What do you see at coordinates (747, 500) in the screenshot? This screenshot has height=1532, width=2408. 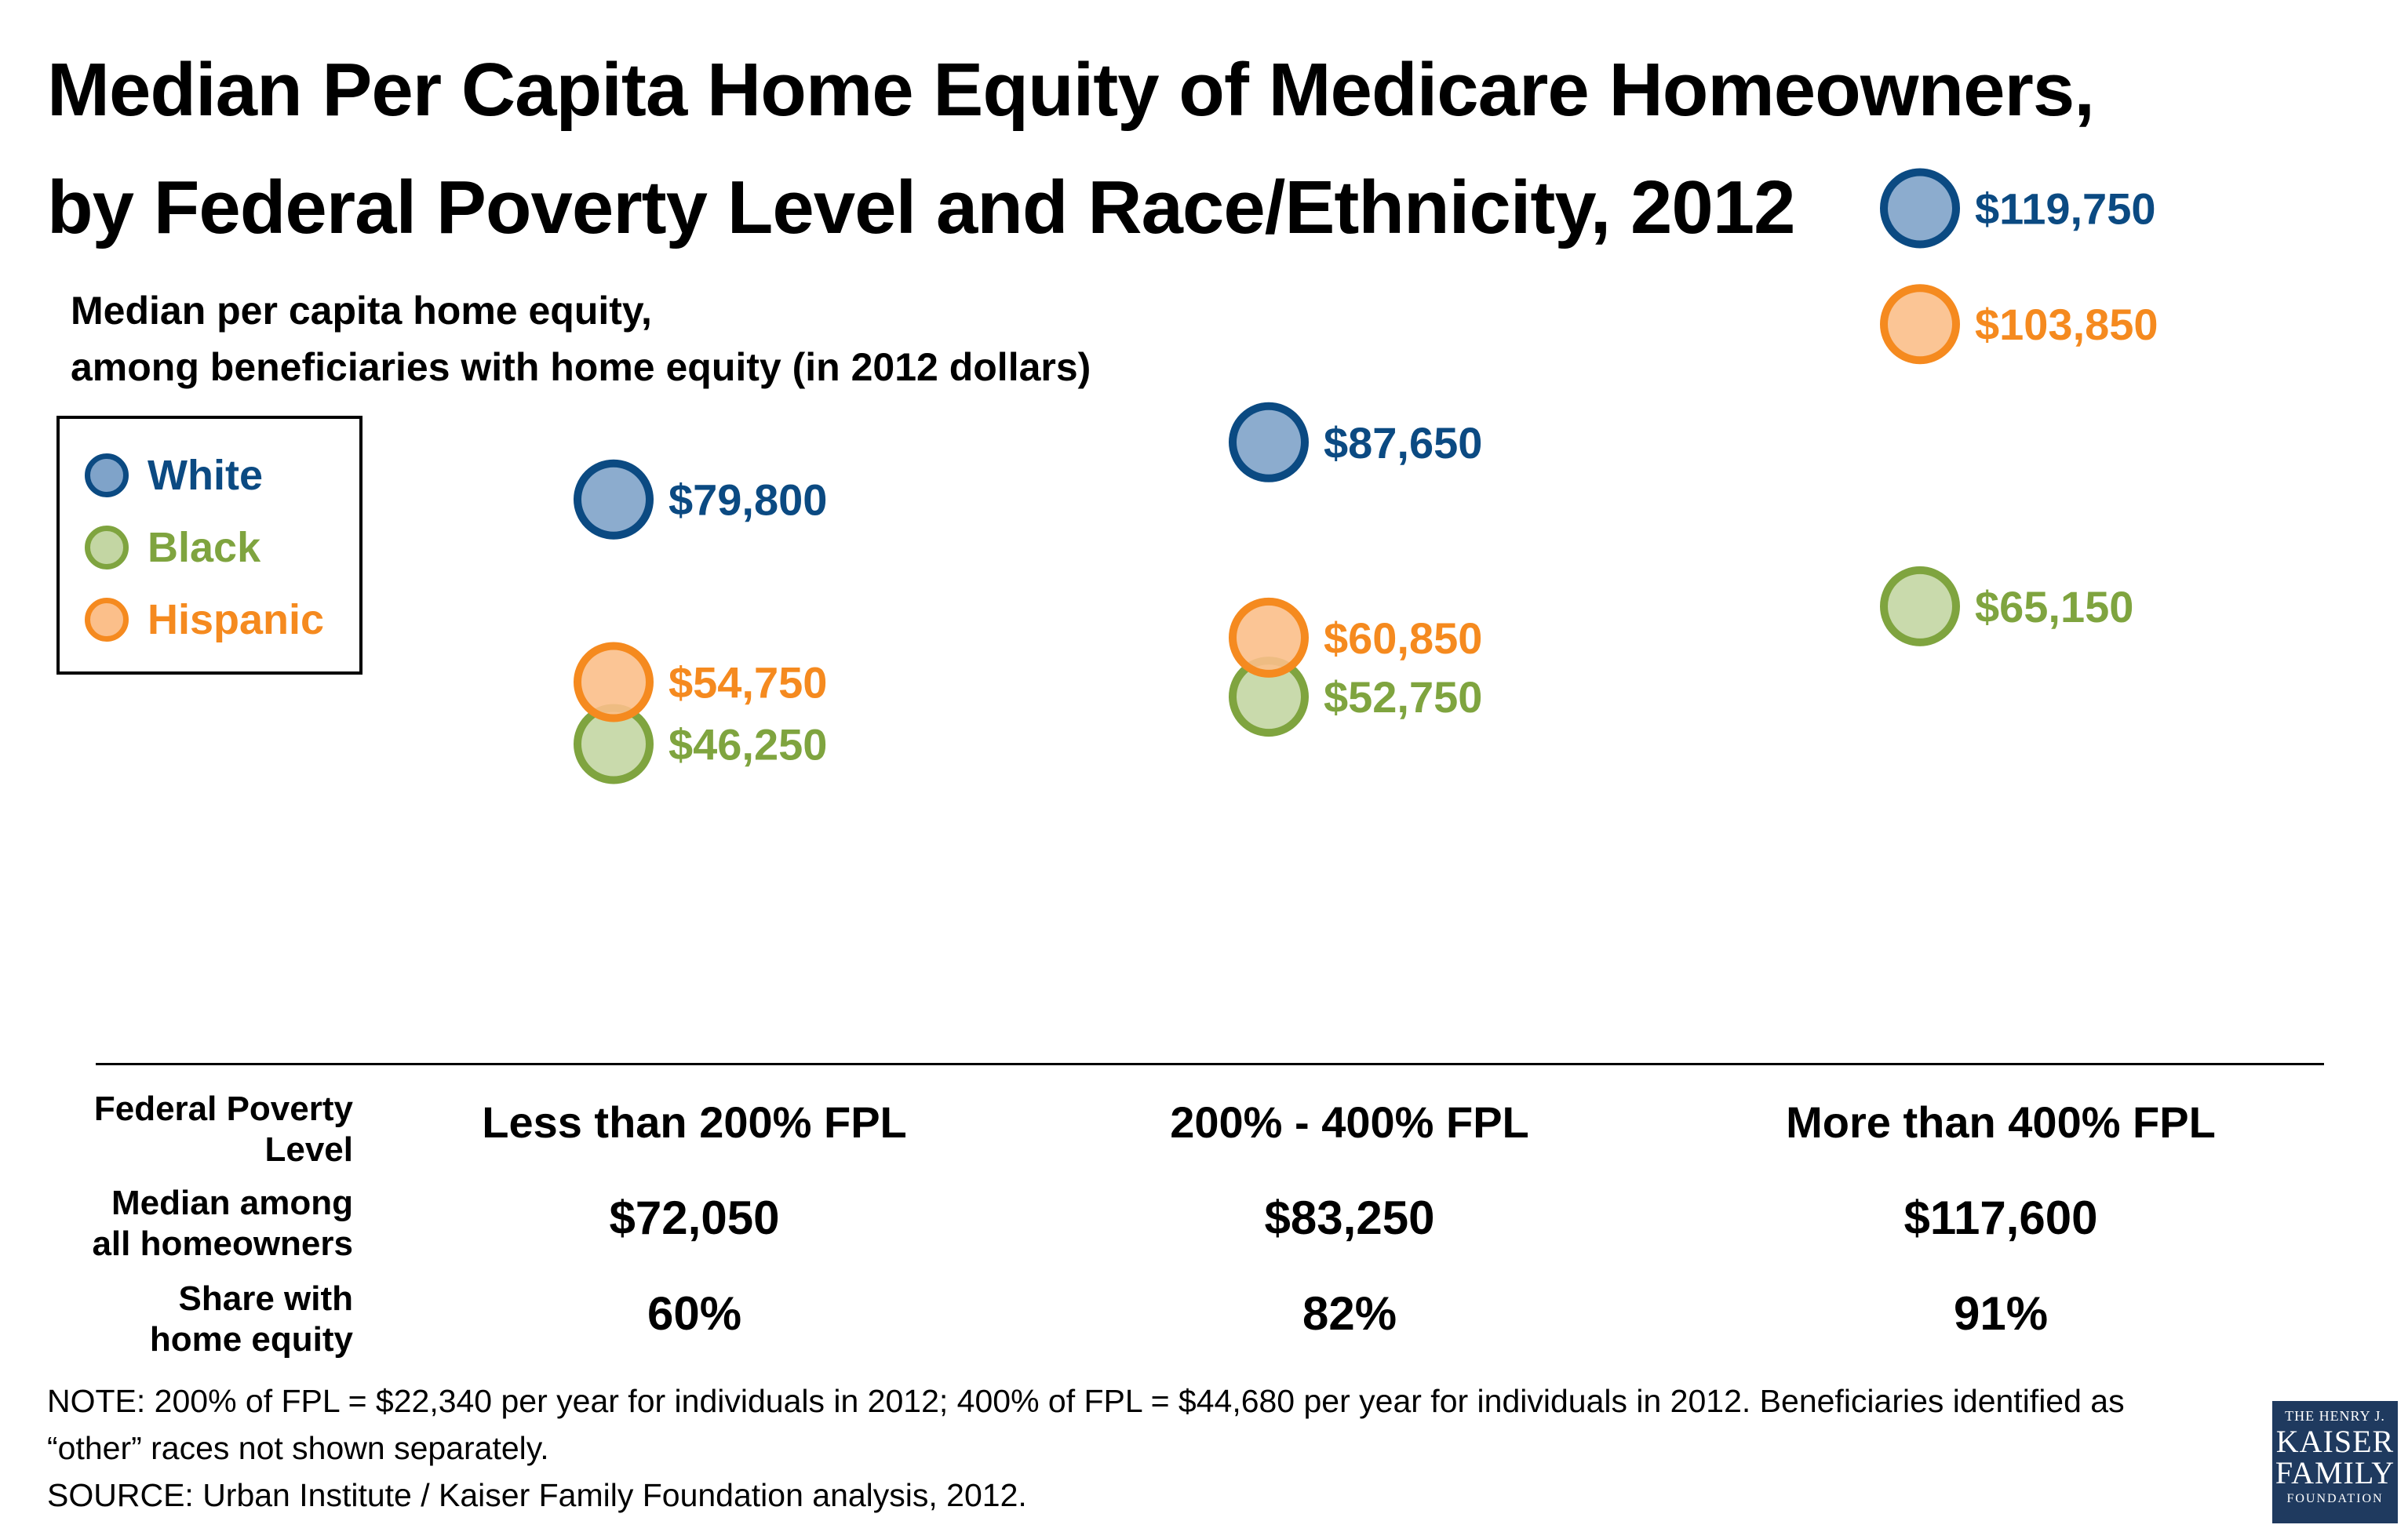 I see `value-label-white-low: $79,800` at bounding box center [747, 500].